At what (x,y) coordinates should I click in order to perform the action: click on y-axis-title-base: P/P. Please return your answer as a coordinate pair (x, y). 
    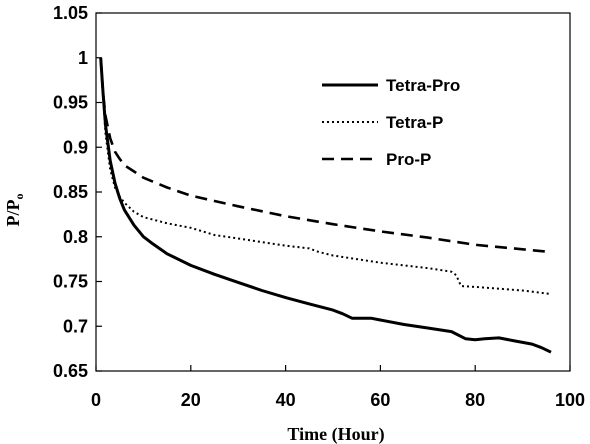
    Looking at the image, I should click on (13, 213).